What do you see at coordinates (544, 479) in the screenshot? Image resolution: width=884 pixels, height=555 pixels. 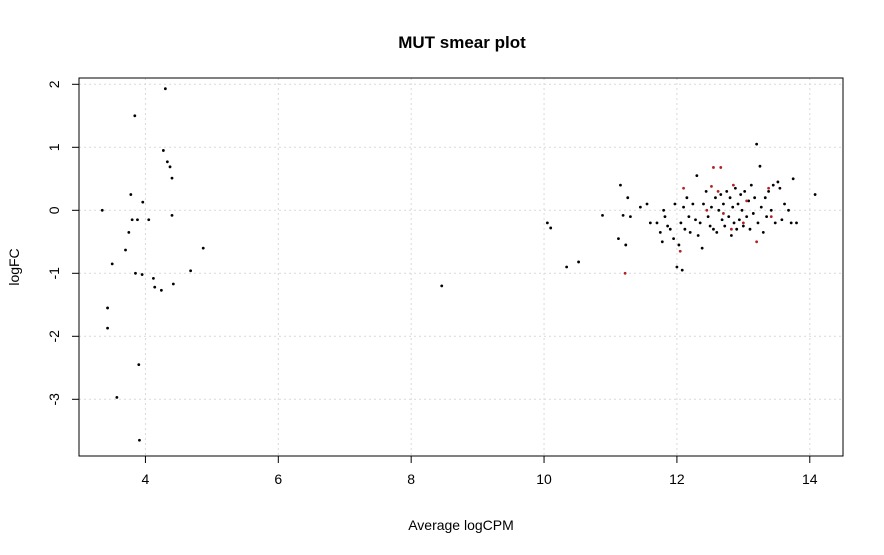 I see `x-tick-label: 10` at bounding box center [544, 479].